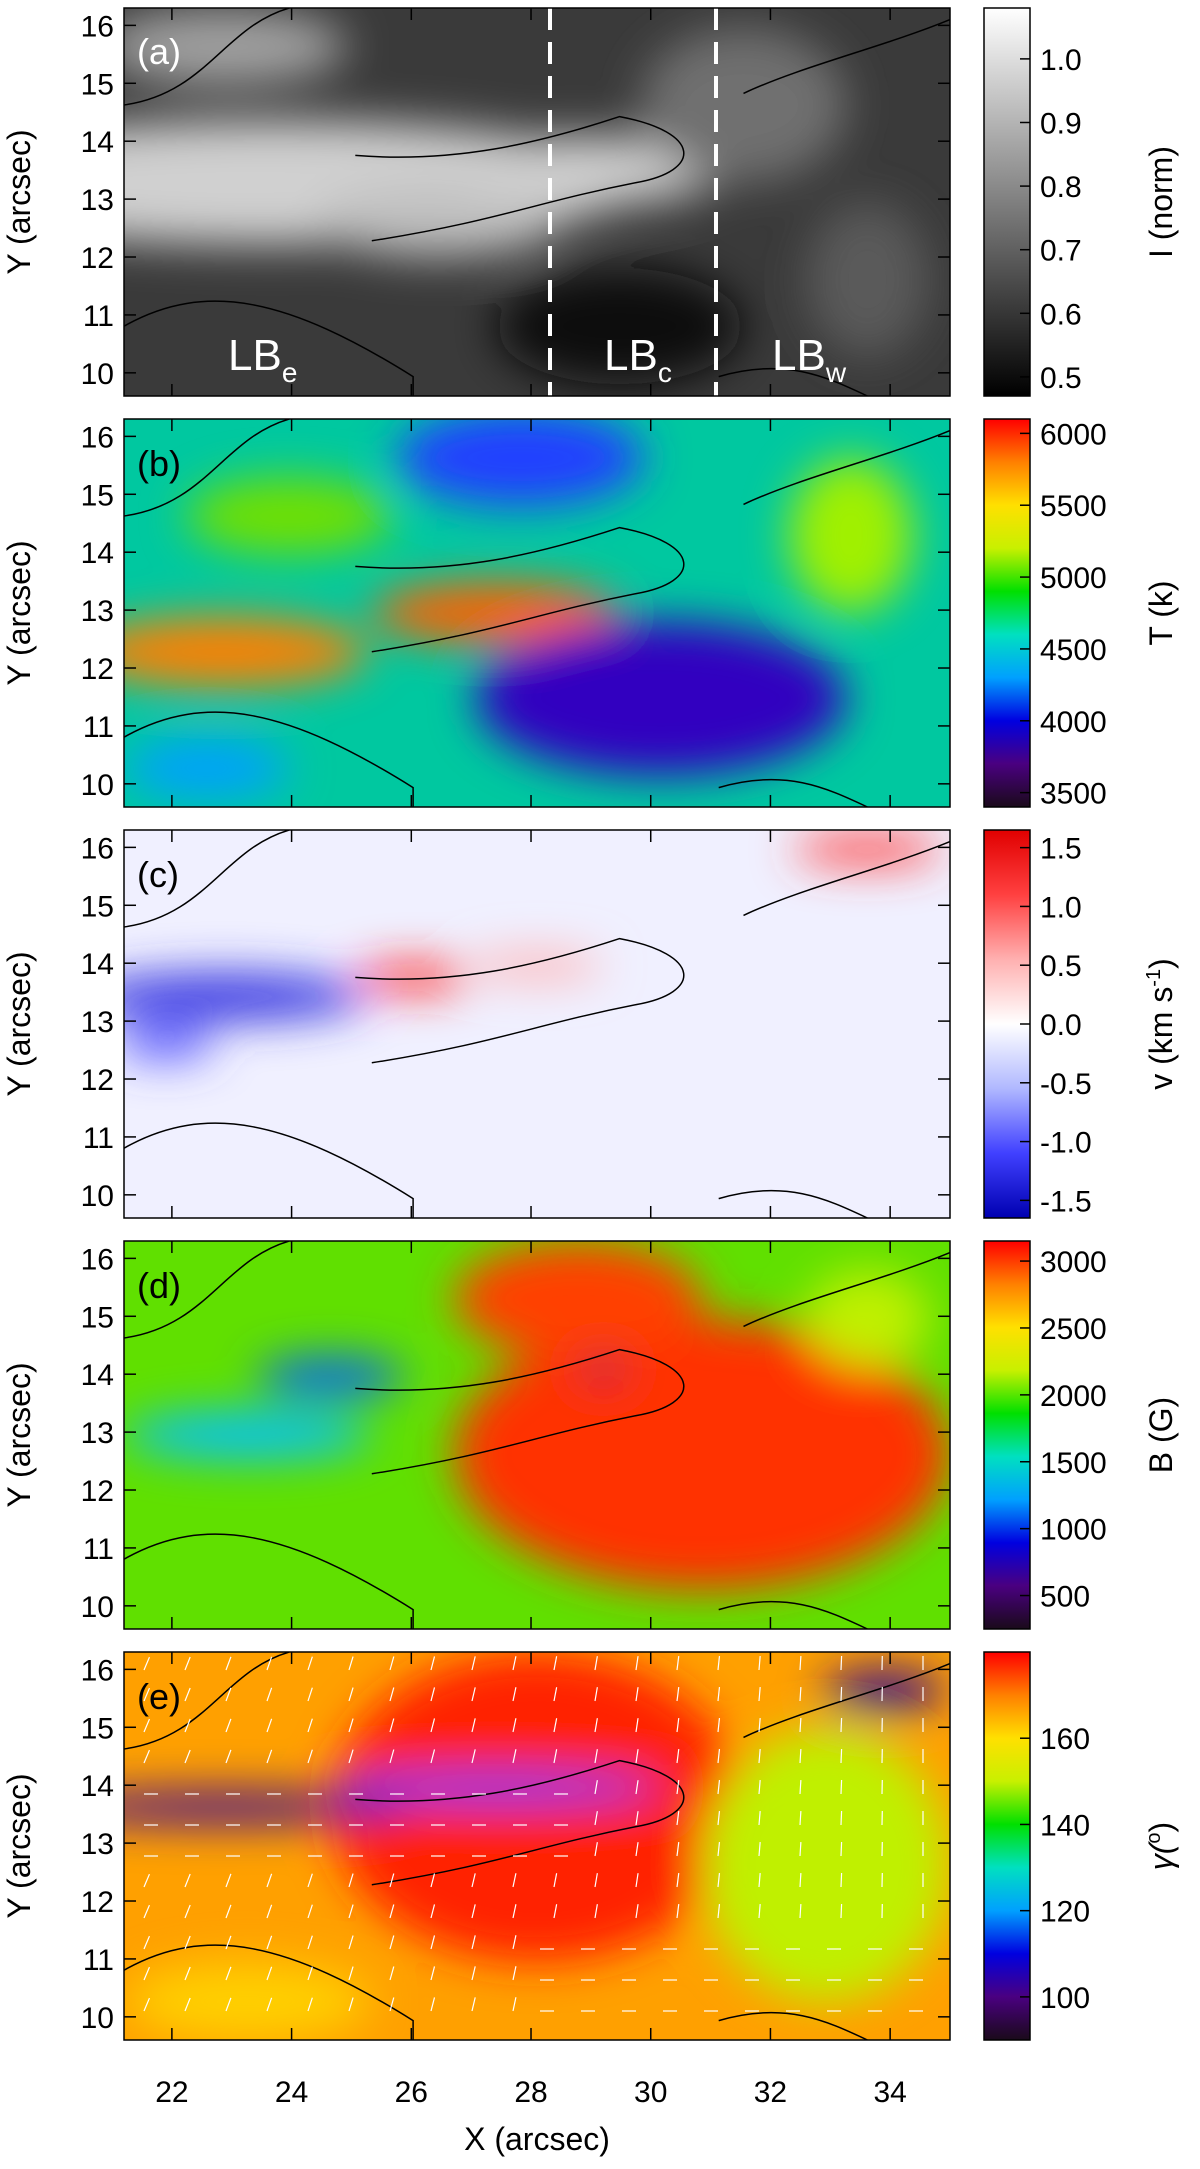  Describe the element at coordinates (1073, 794) in the screenshot. I see `colorbar-tick-label: 3500` at that location.